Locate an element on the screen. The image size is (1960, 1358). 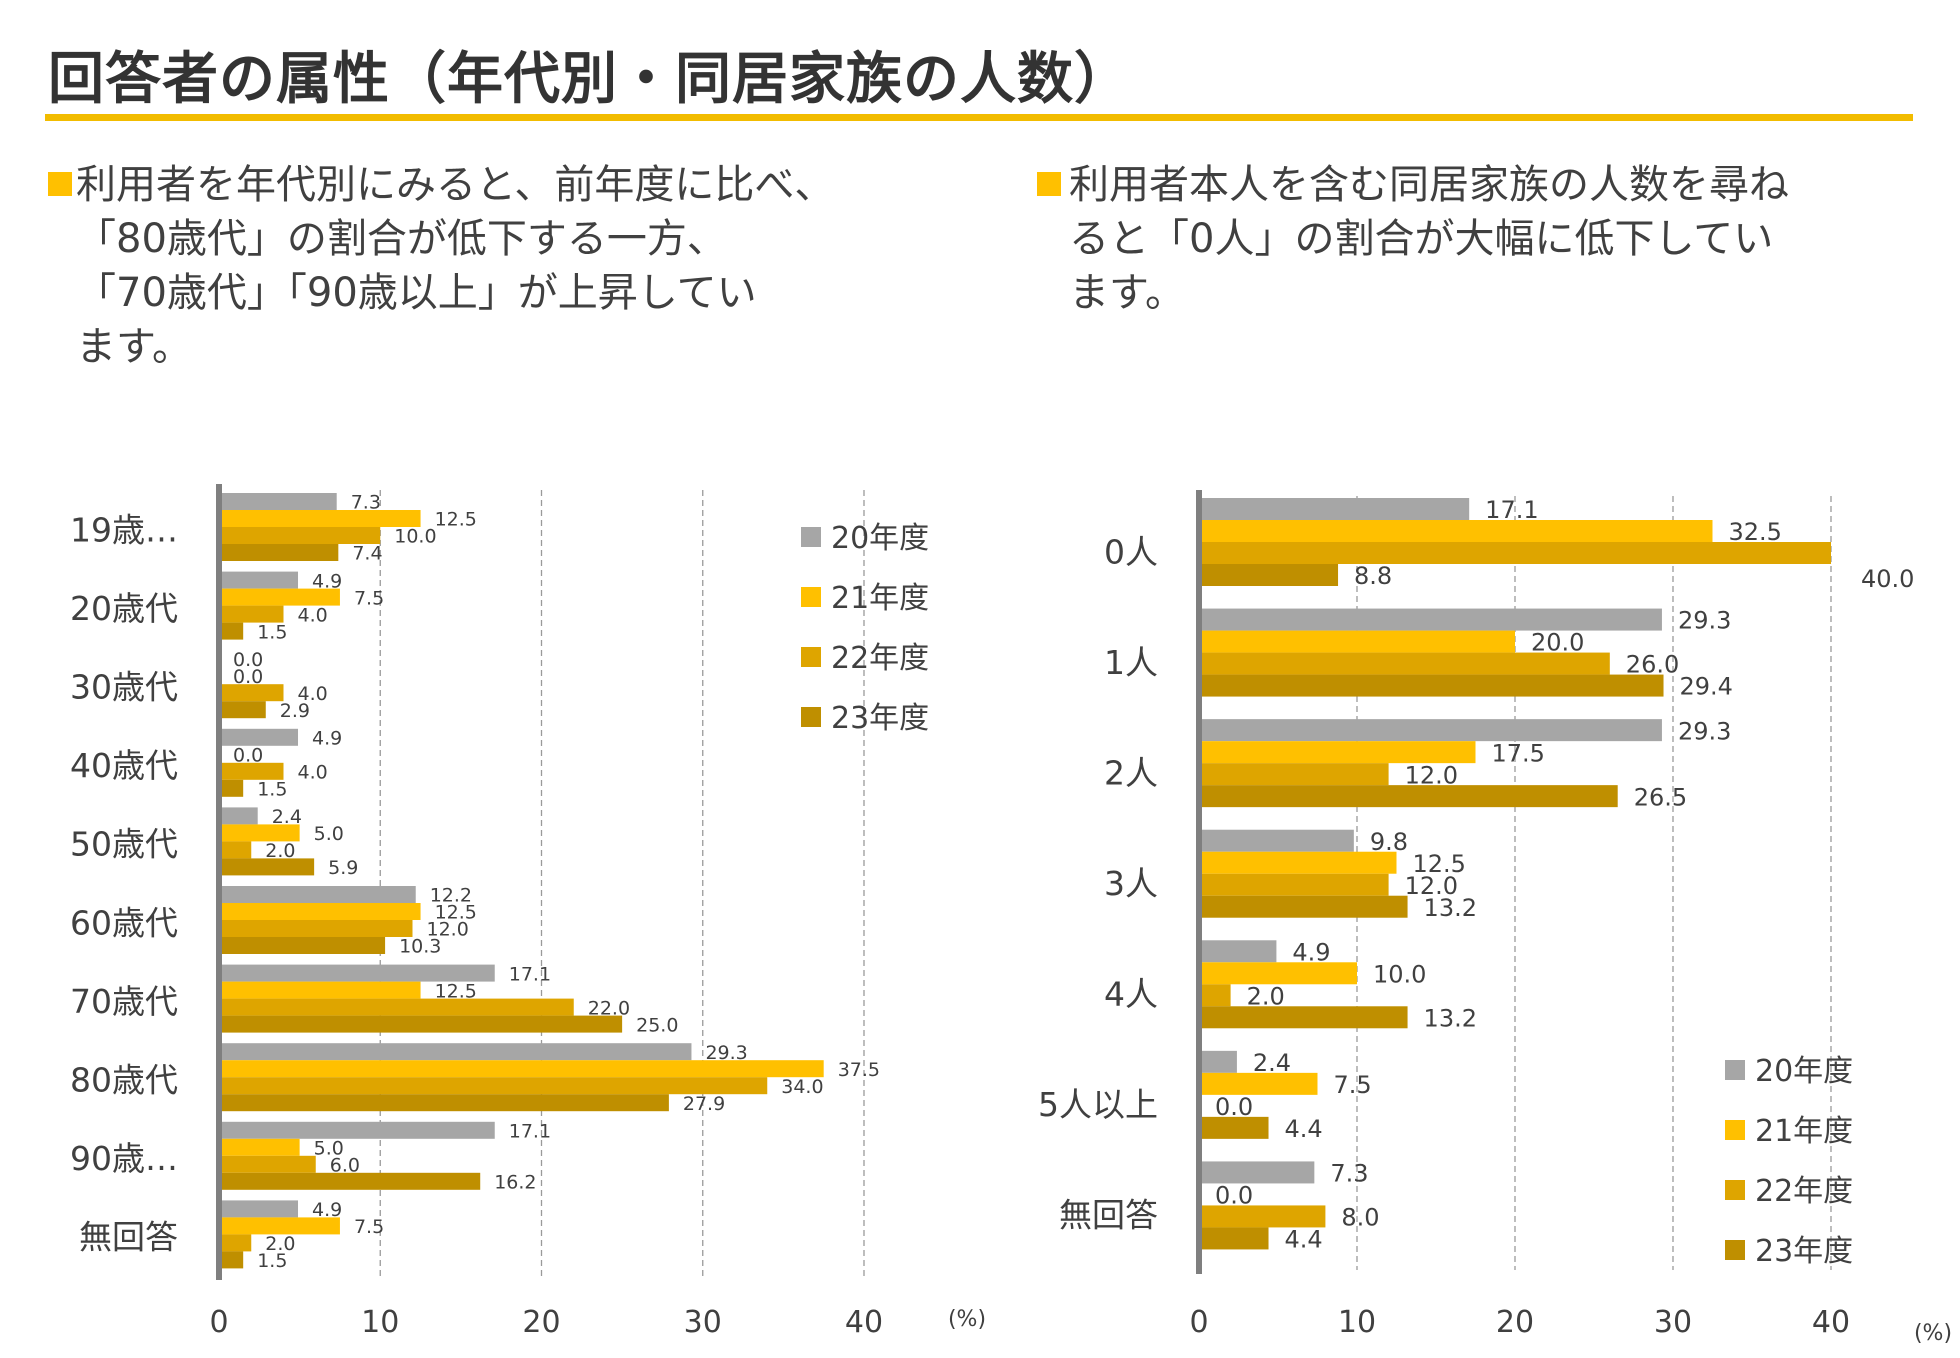
data-label: 26.0 is located at coordinates (1652, 665).